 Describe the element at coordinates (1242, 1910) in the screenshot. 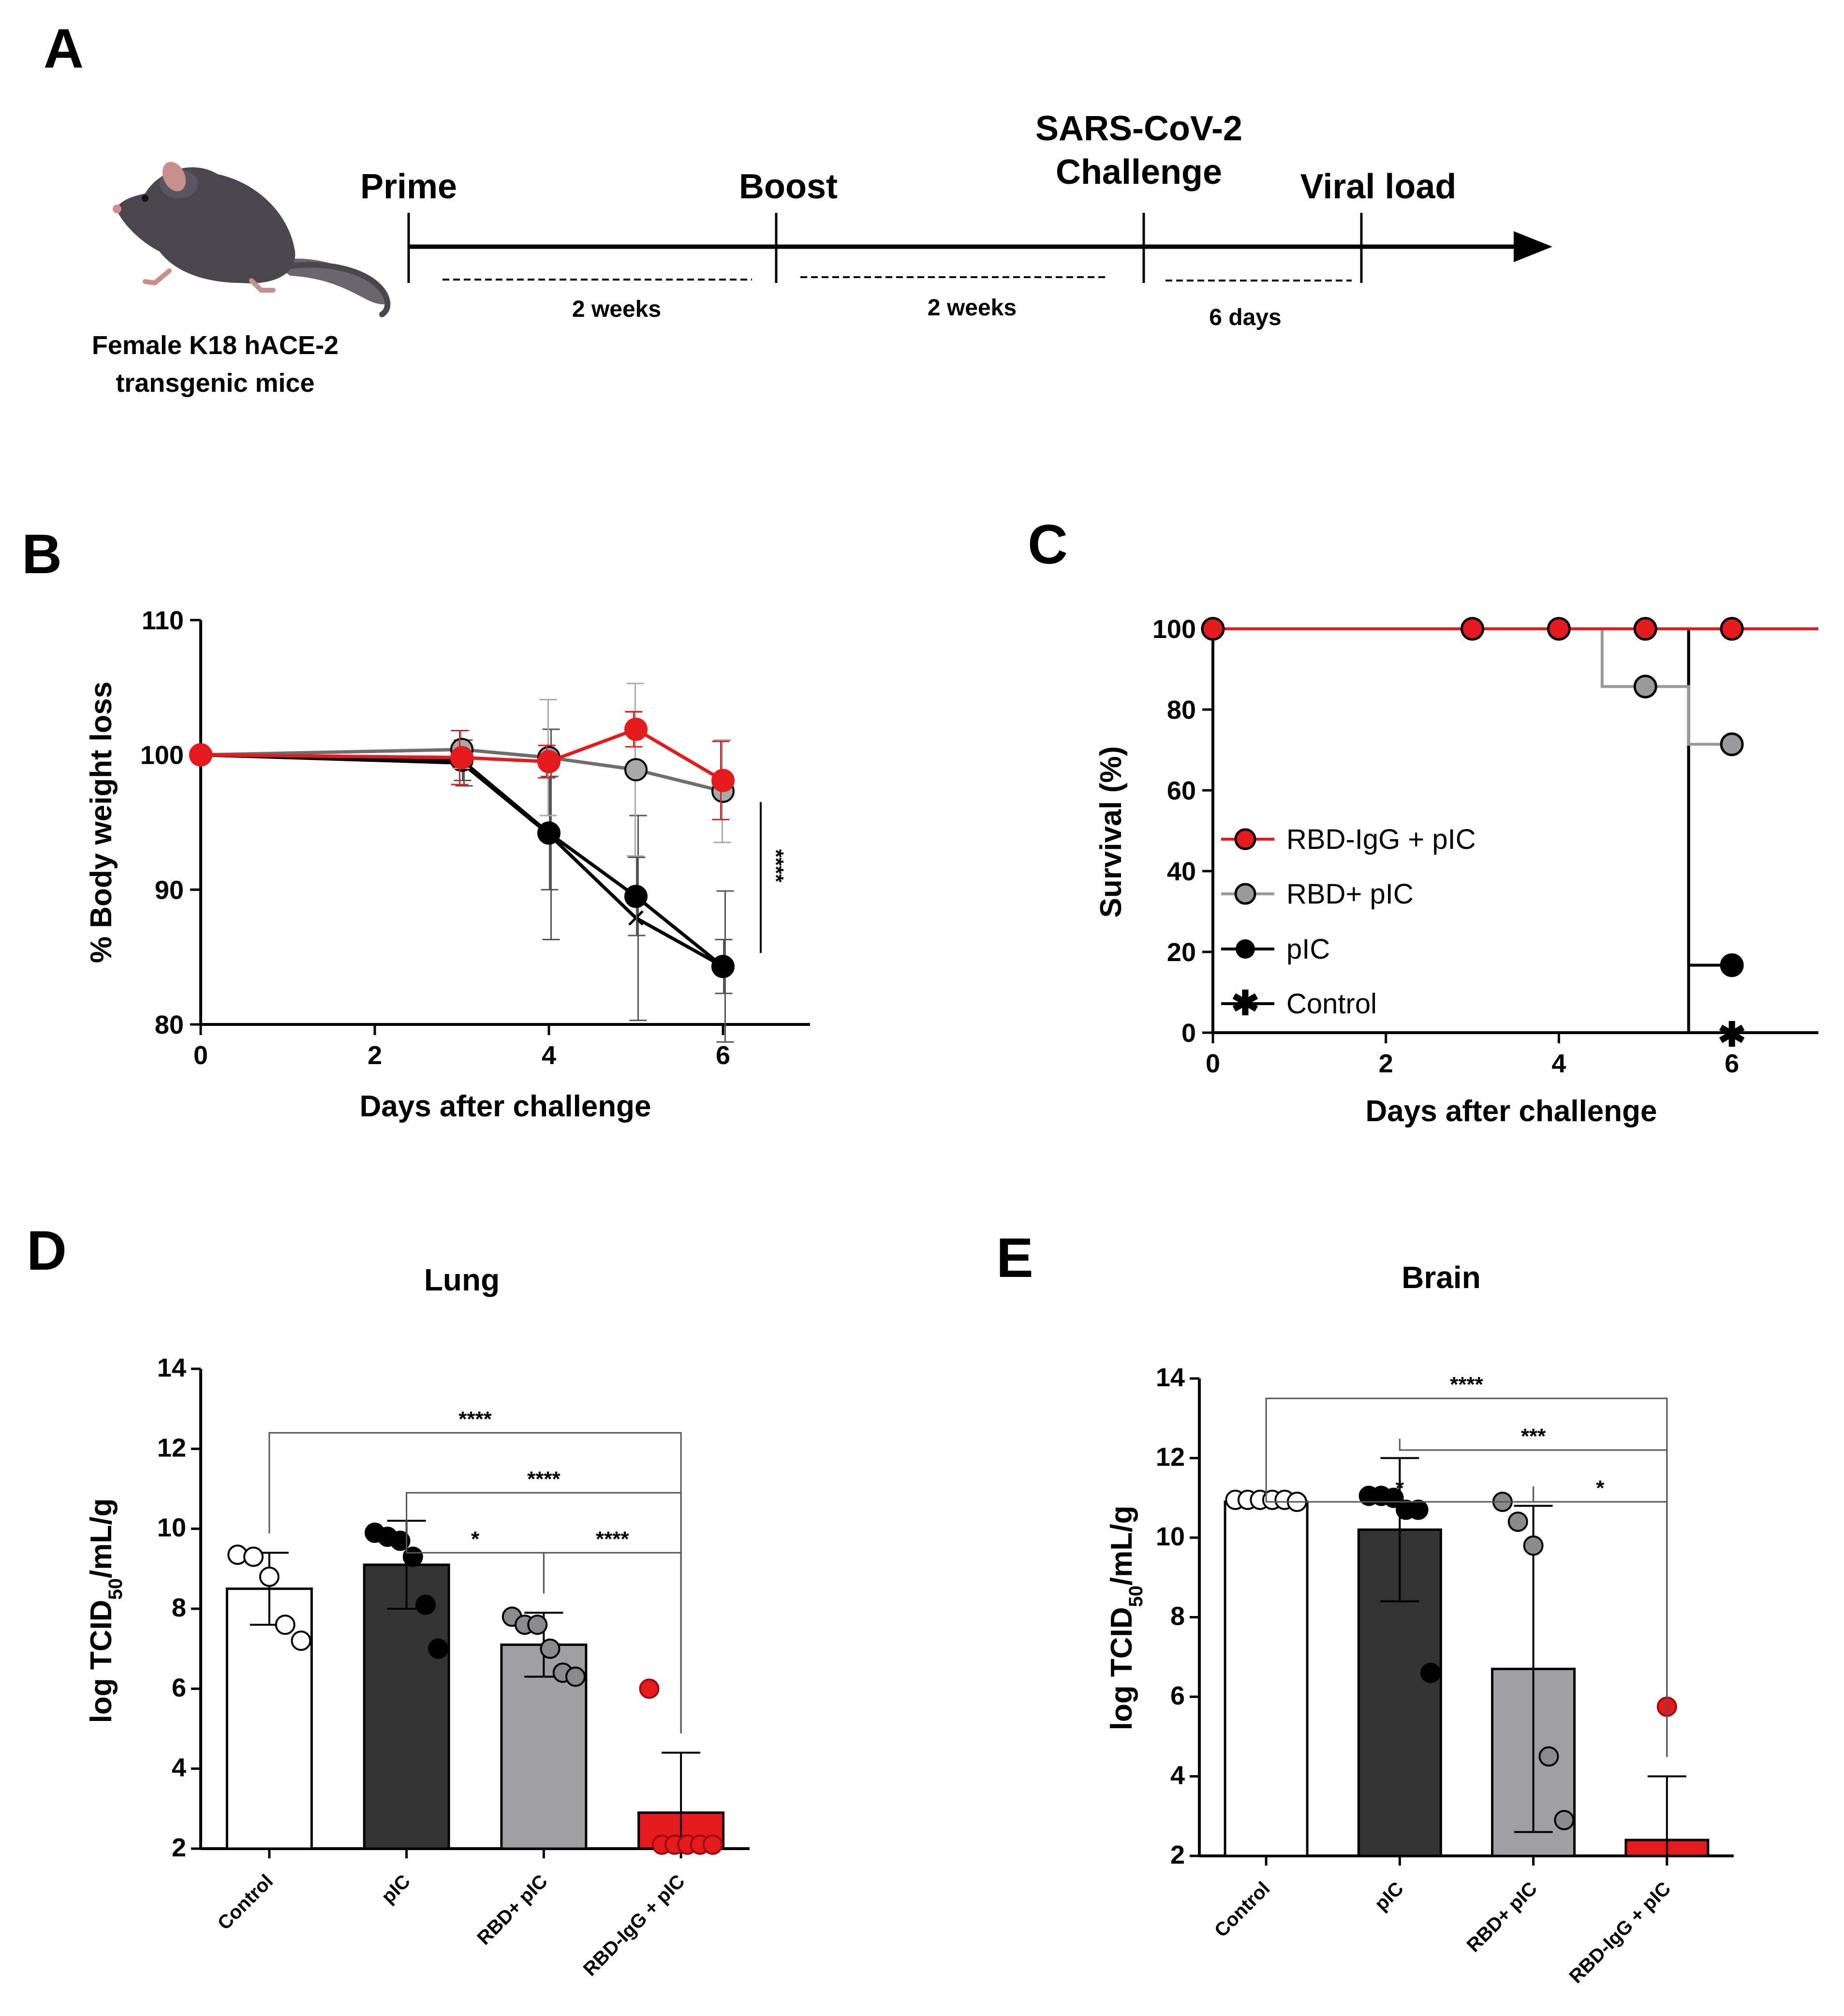

I see `x-tick-label: Control` at that location.